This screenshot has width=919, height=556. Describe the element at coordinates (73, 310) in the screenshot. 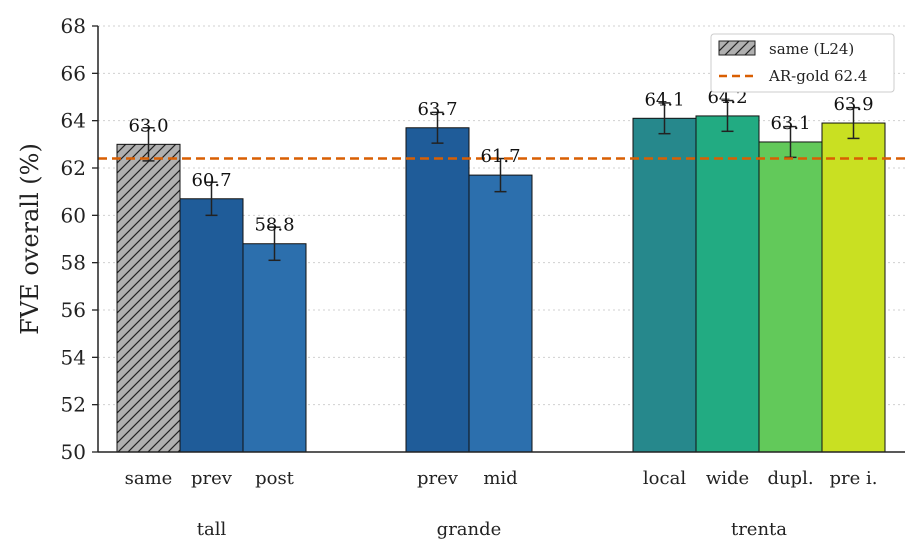

I see `y-tick-label: 56` at that location.